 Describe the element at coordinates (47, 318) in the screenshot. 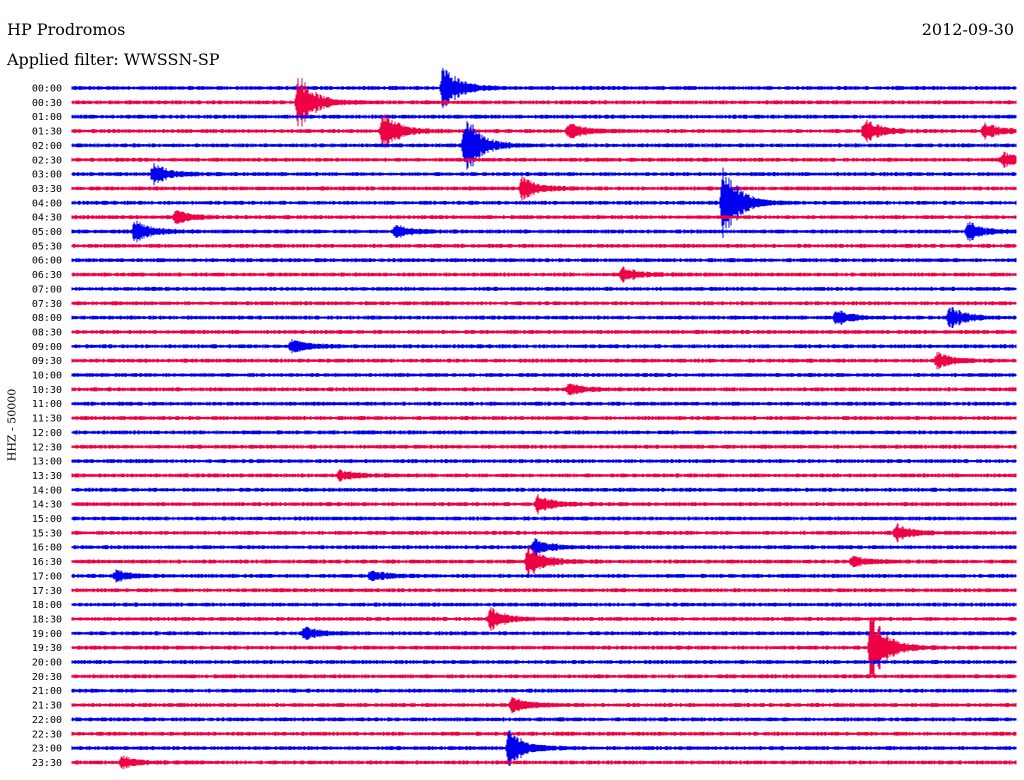

I see `time-tick-label: 08:00` at that location.